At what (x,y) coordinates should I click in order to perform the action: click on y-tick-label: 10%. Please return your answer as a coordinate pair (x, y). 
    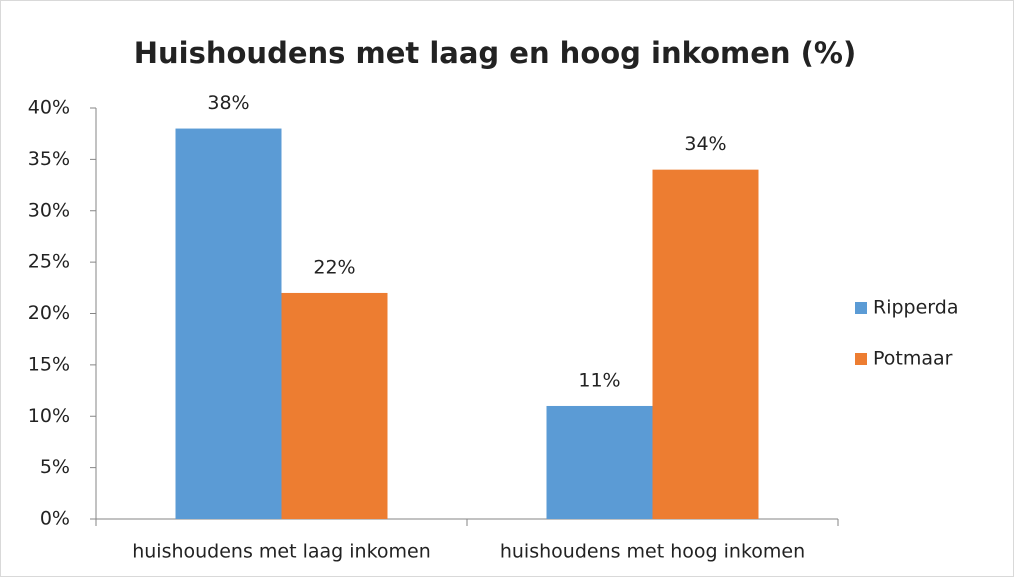
    Looking at the image, I should click on (49, 416).